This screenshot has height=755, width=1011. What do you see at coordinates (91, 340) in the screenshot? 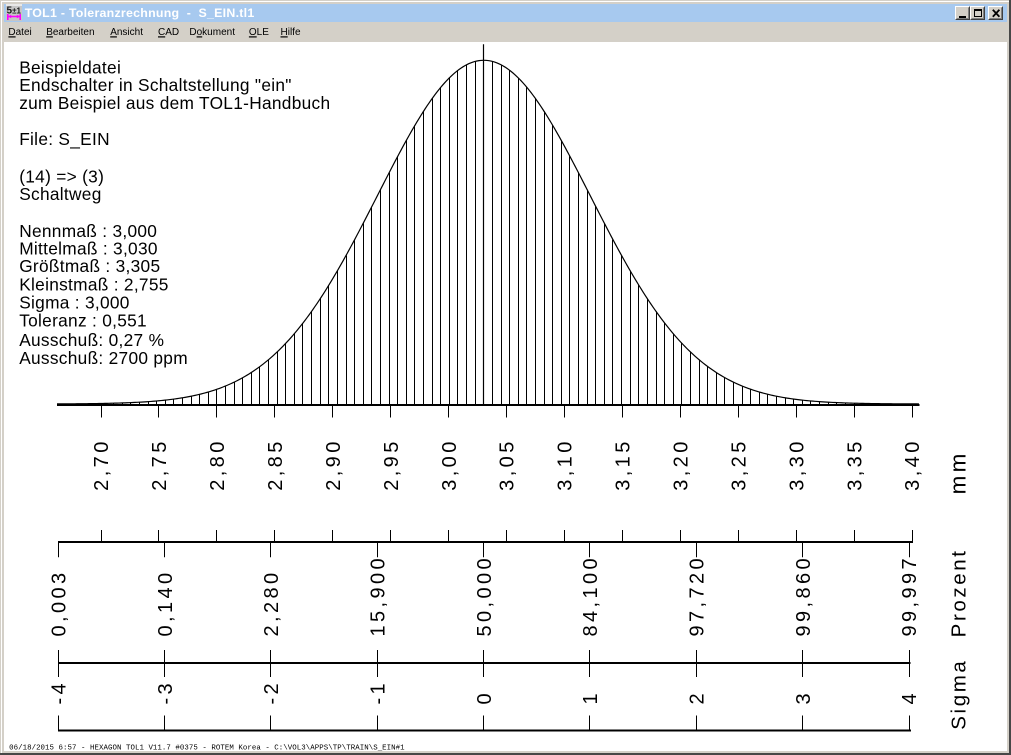
I see `svg-text: Ausschuß: 0,27 %` at bounding box center [91, 340].